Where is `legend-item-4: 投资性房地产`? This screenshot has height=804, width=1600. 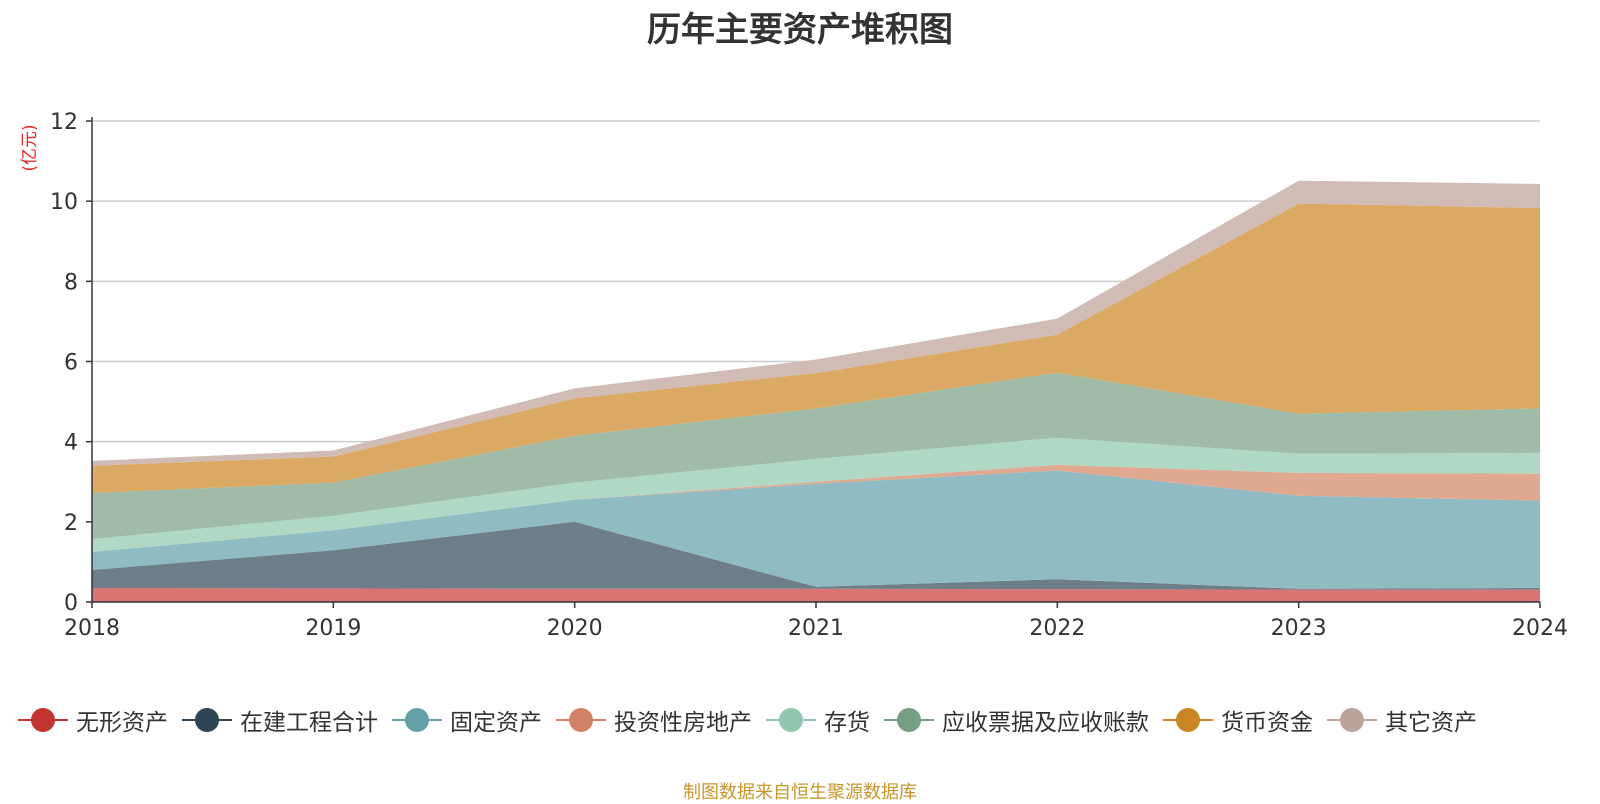 legend-item-4: 投资性房地产 is located at coordinates (654, 720).